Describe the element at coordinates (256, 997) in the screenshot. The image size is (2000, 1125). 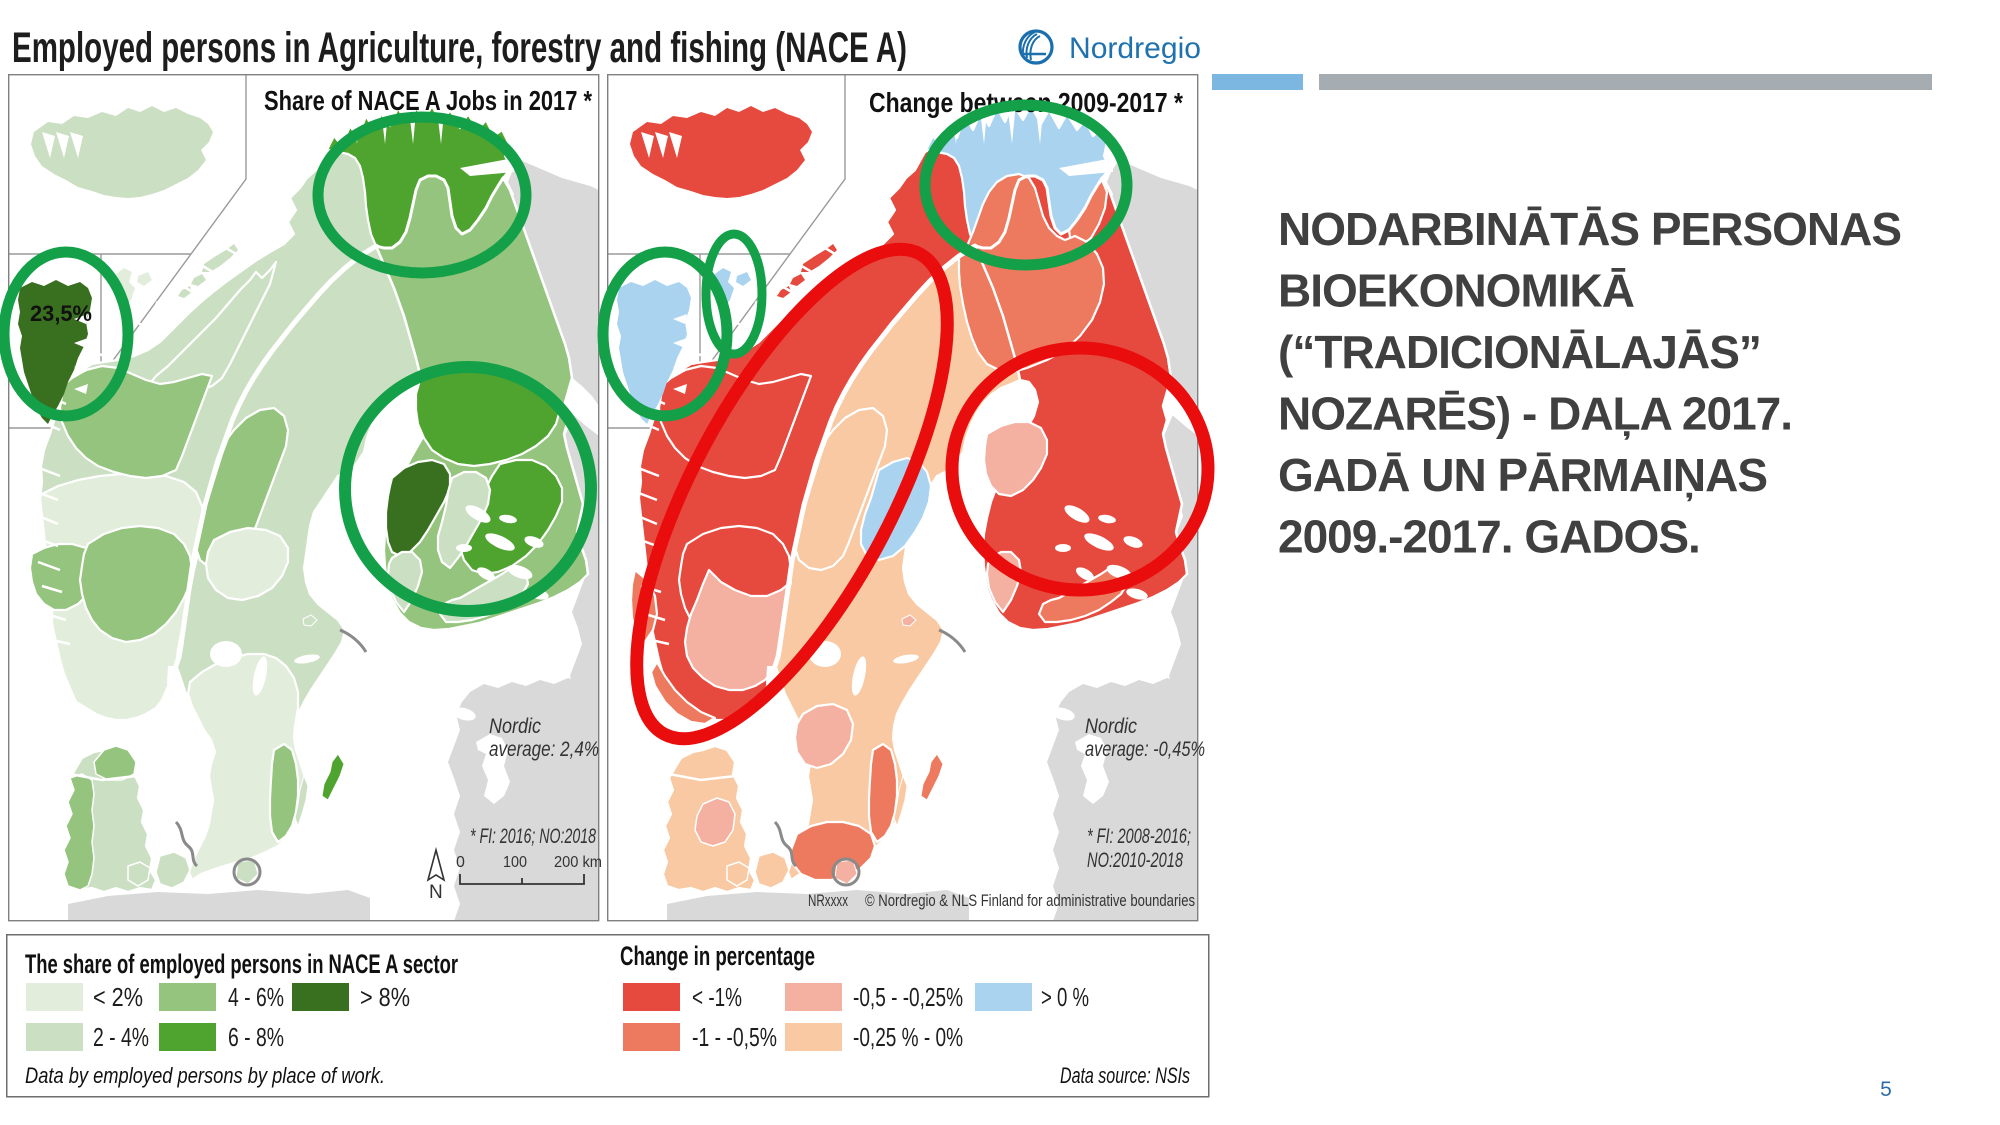
I see `svg-text: 4 - 6%` at that location.